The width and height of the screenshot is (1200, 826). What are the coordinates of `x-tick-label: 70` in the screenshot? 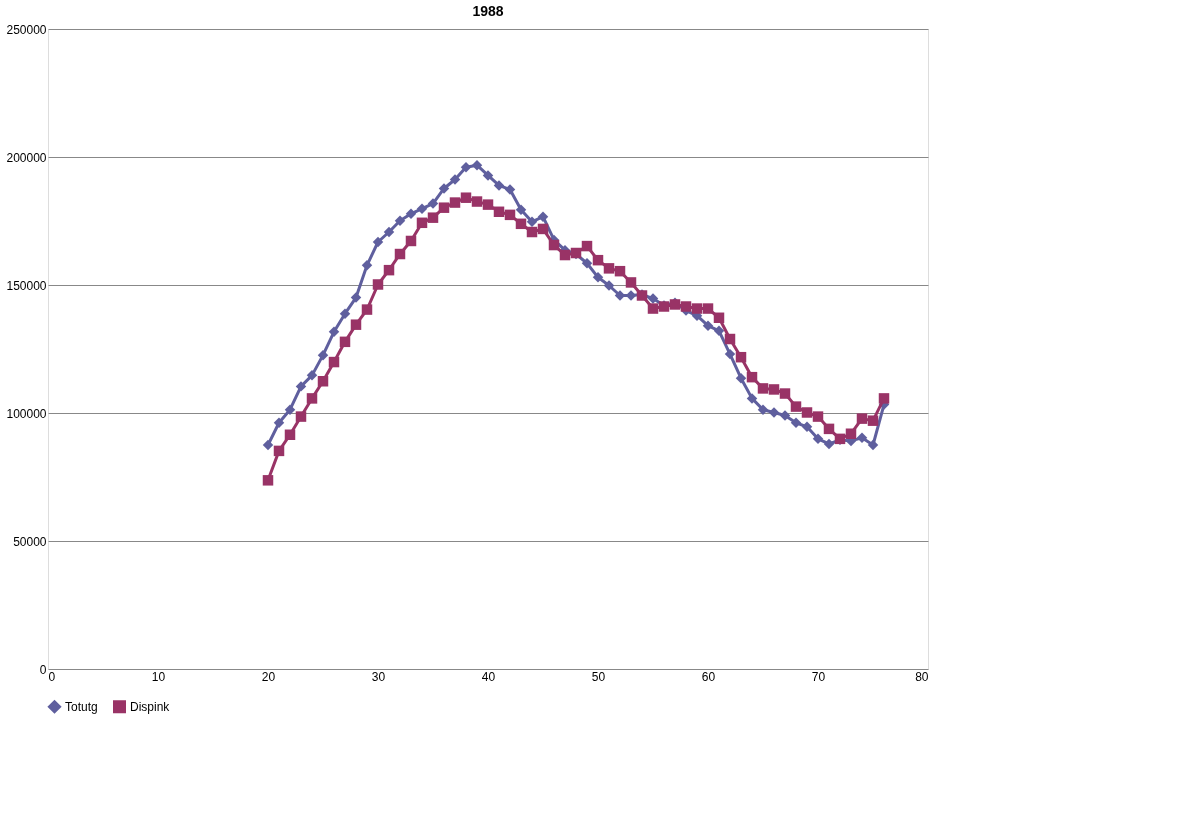 It's located at (818, 676).